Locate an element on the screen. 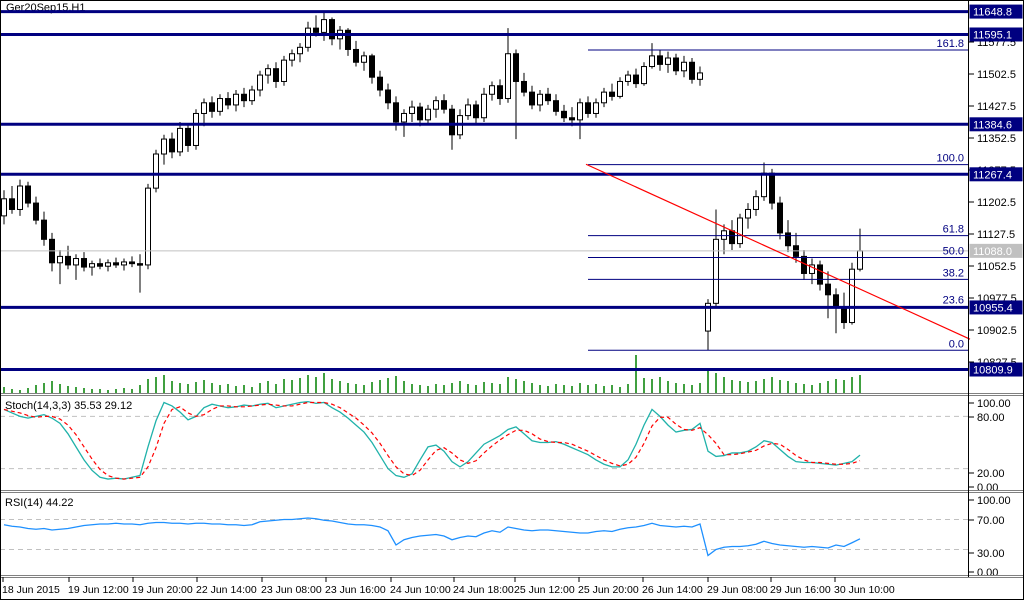  price-tick-label: 11427.5 is located at coordinates (996, 107).